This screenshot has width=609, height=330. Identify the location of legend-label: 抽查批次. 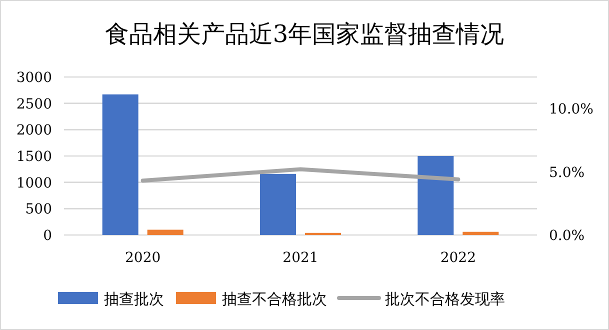
(134, 299).